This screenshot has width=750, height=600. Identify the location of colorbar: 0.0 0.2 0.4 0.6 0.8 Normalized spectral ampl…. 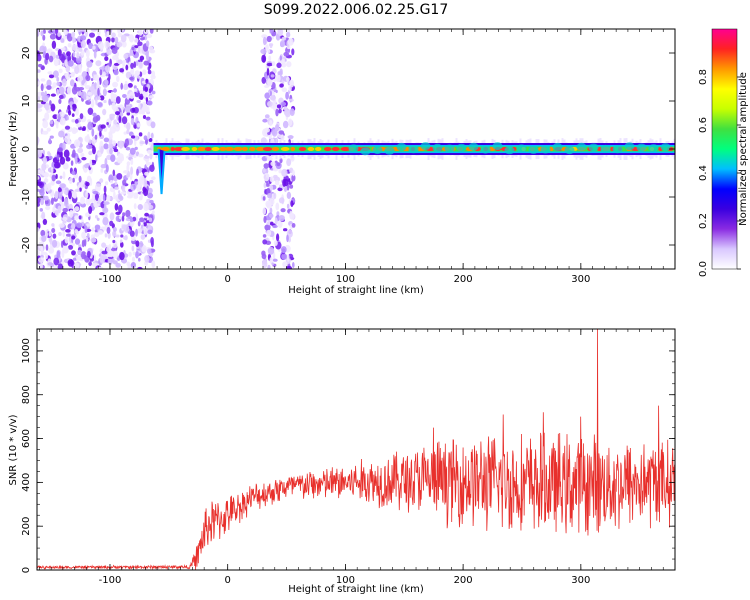
(723, 152).